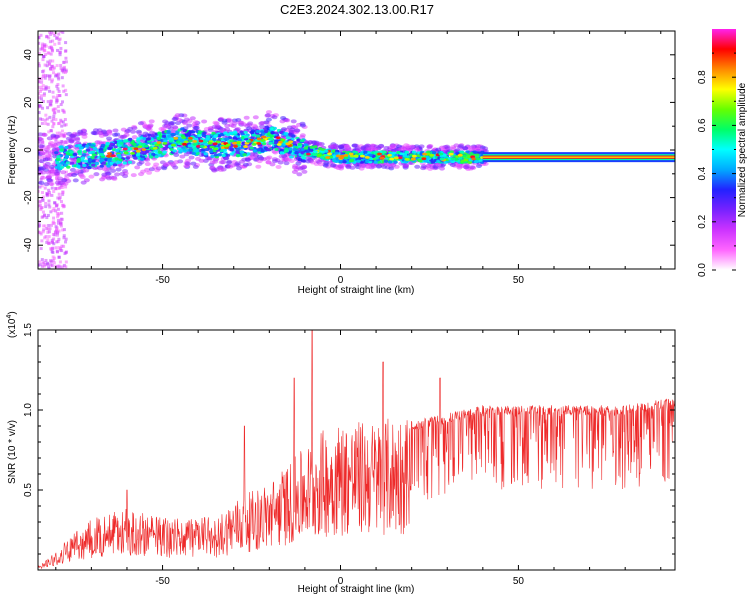 The width and height of the screenshot is (750, 605). Describe the element at coordinates (702, 77) in the screenshot. I see `colorbar-tick-label: 0.8` at that location.